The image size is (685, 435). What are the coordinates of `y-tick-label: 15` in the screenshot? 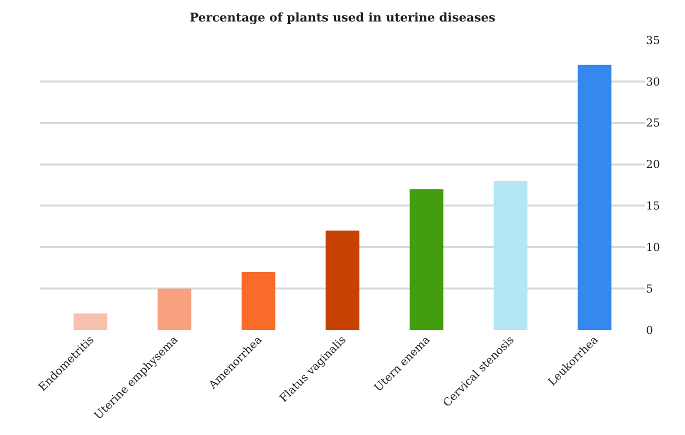 It's located at (653, 206).